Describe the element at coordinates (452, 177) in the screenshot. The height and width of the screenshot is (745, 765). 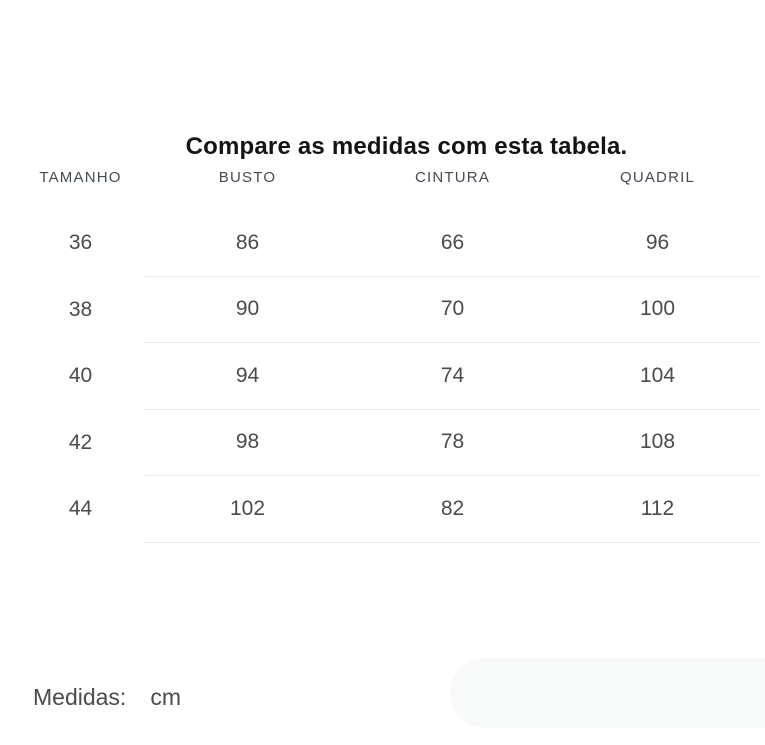
I see `column-header-cintura: CINTURA` at that location.